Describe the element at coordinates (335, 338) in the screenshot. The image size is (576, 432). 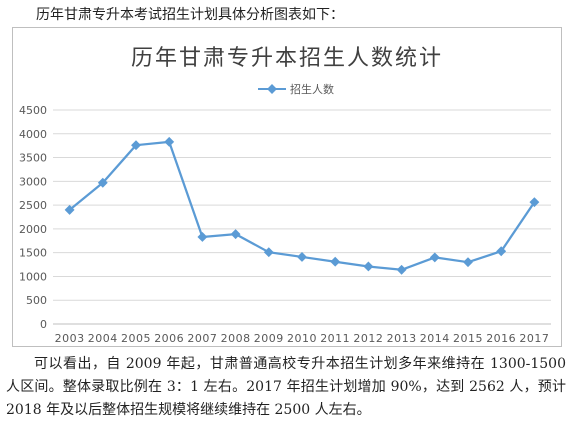
I see `x-tick-label: 2011` at that location.